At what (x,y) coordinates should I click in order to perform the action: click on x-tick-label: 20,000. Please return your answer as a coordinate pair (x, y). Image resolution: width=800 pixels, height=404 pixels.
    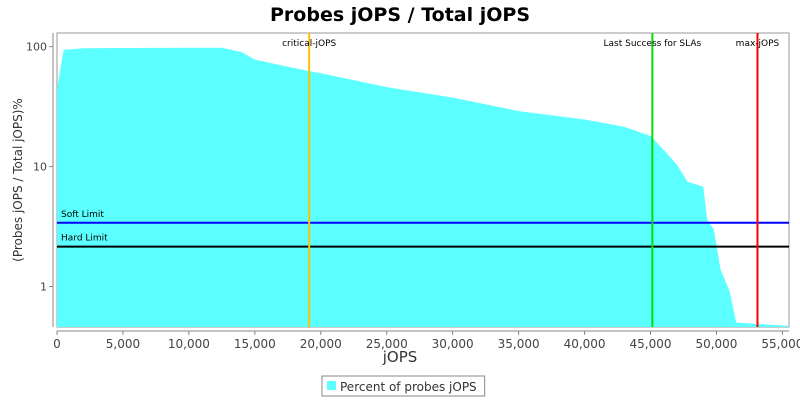
    Looking at the image, I should click on (321, 344).